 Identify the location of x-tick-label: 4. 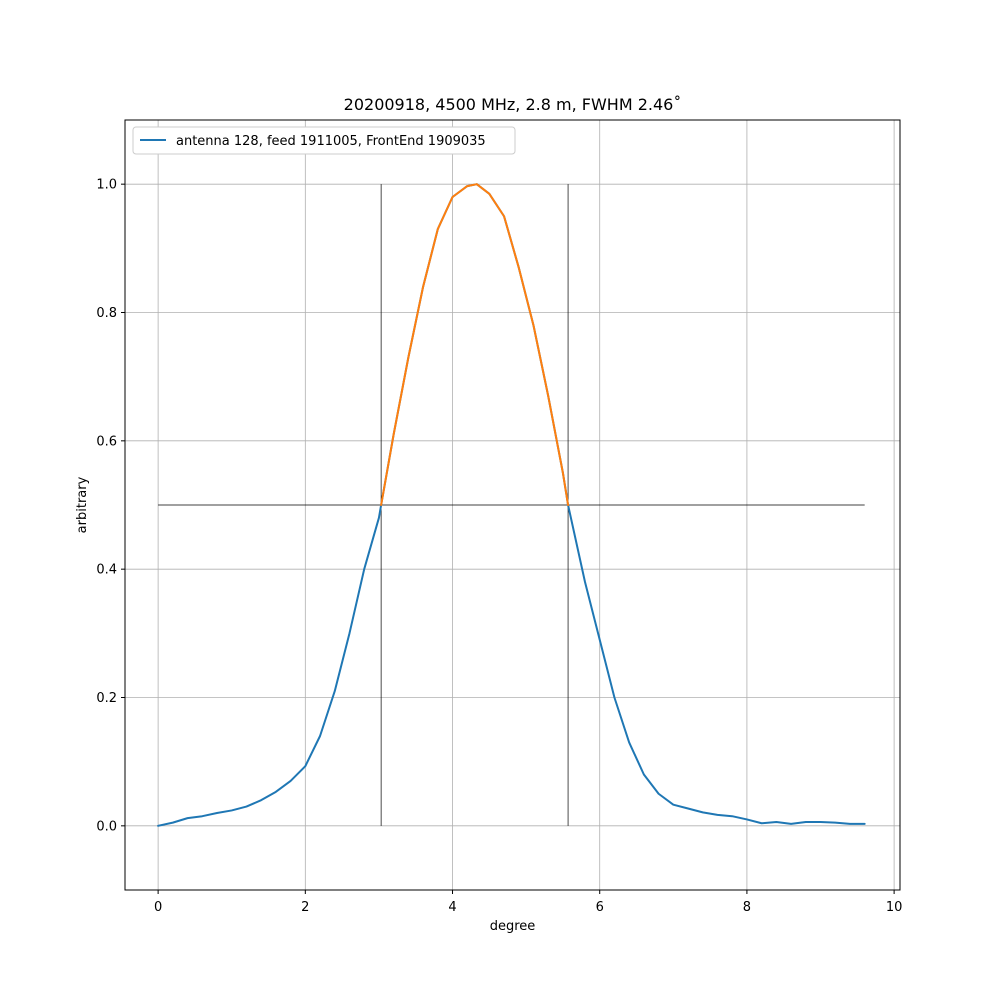
(452, 907).